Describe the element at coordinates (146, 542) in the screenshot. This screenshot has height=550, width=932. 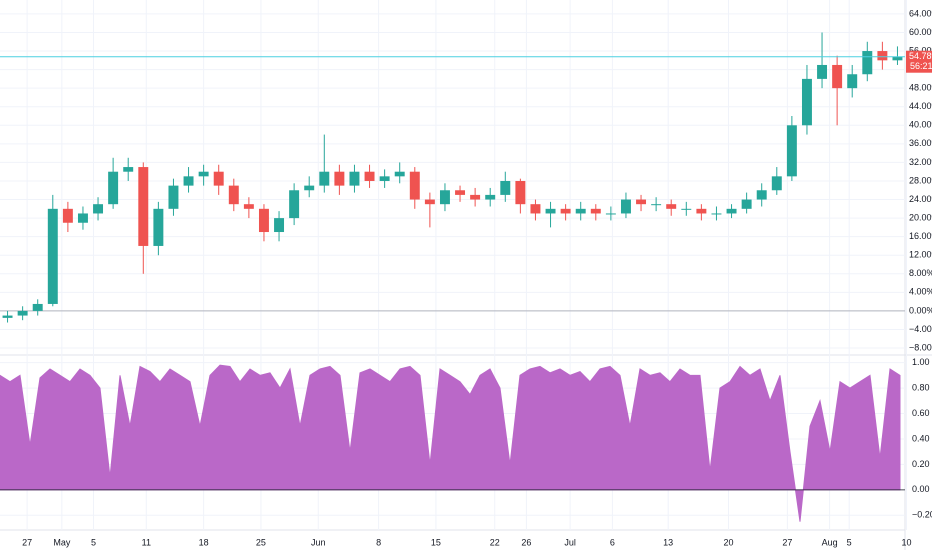
I see `x-tick-label: 11` at that location.